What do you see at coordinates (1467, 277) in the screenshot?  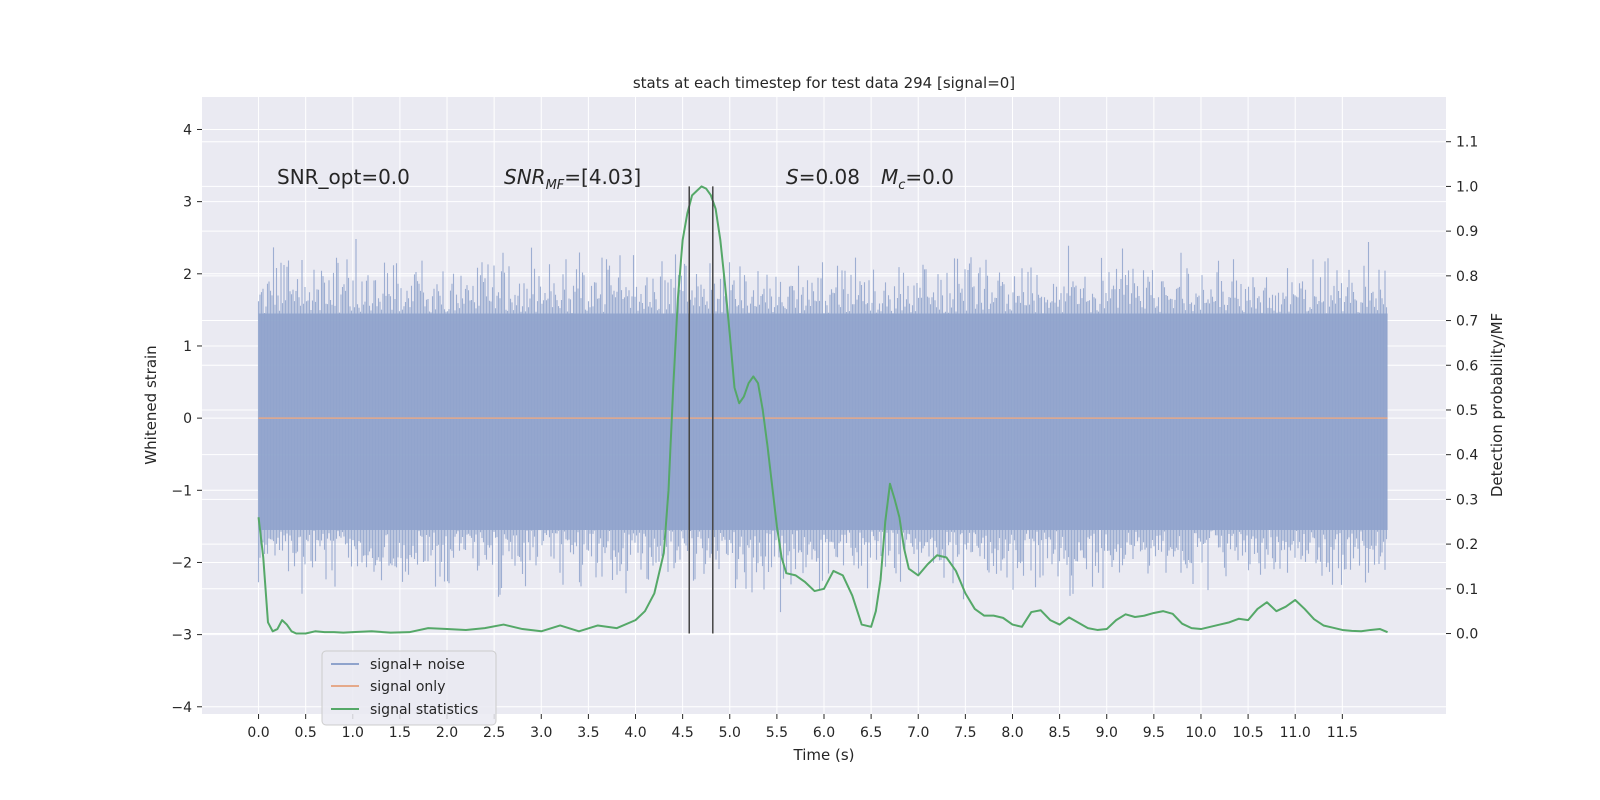 I see `y-right-tick-label: 0.8` at bounding box center [1467, 277].